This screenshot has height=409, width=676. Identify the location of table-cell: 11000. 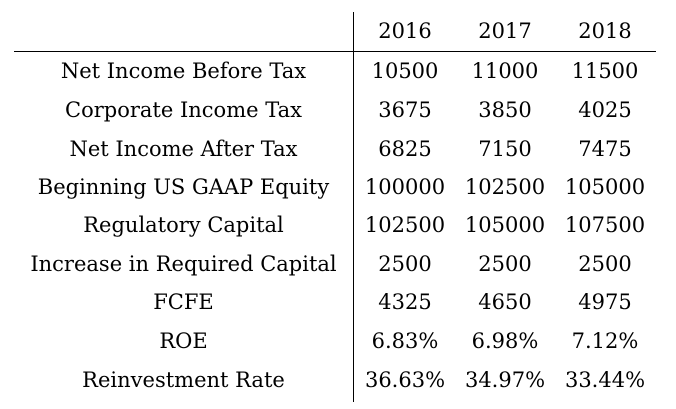
(505, 71).